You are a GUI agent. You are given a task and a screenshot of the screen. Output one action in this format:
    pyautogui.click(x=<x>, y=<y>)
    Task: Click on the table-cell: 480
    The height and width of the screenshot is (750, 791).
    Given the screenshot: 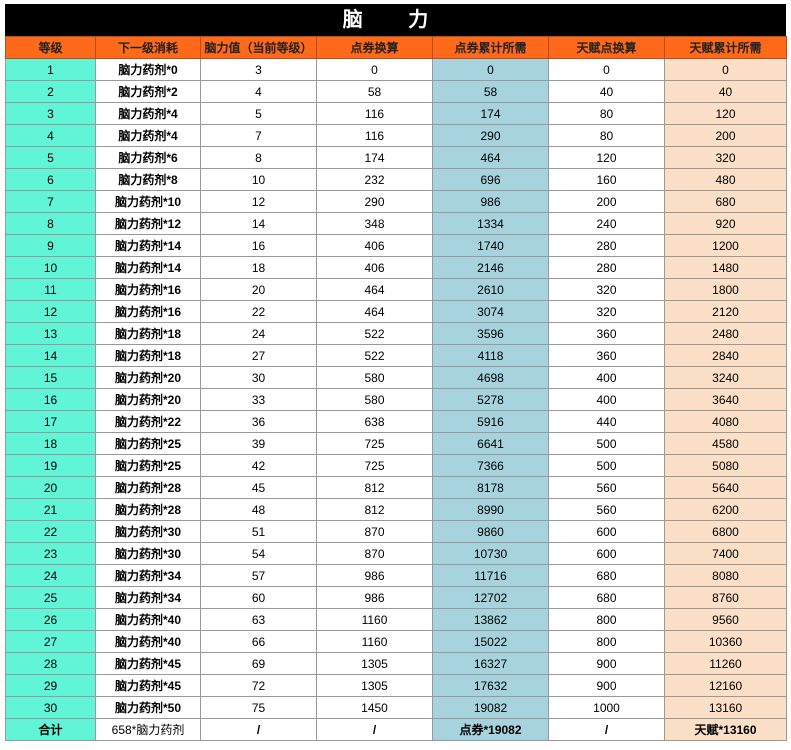 What is the action you would take?
    pyautogui.click(x=725, y=179)
    